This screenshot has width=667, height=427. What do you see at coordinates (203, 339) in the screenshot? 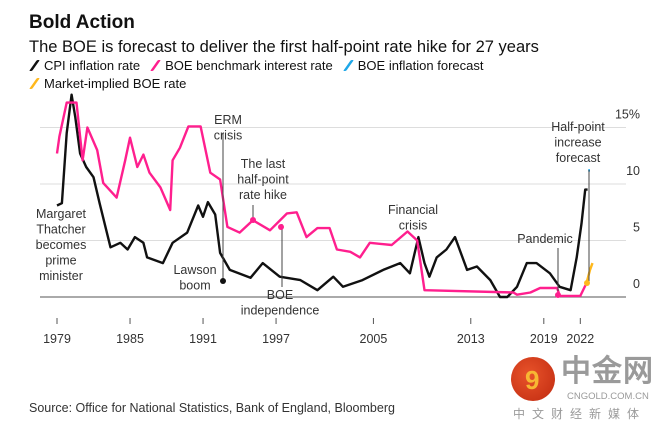
I see `x-tick-label: 1991` at bounding box center [203, 339].